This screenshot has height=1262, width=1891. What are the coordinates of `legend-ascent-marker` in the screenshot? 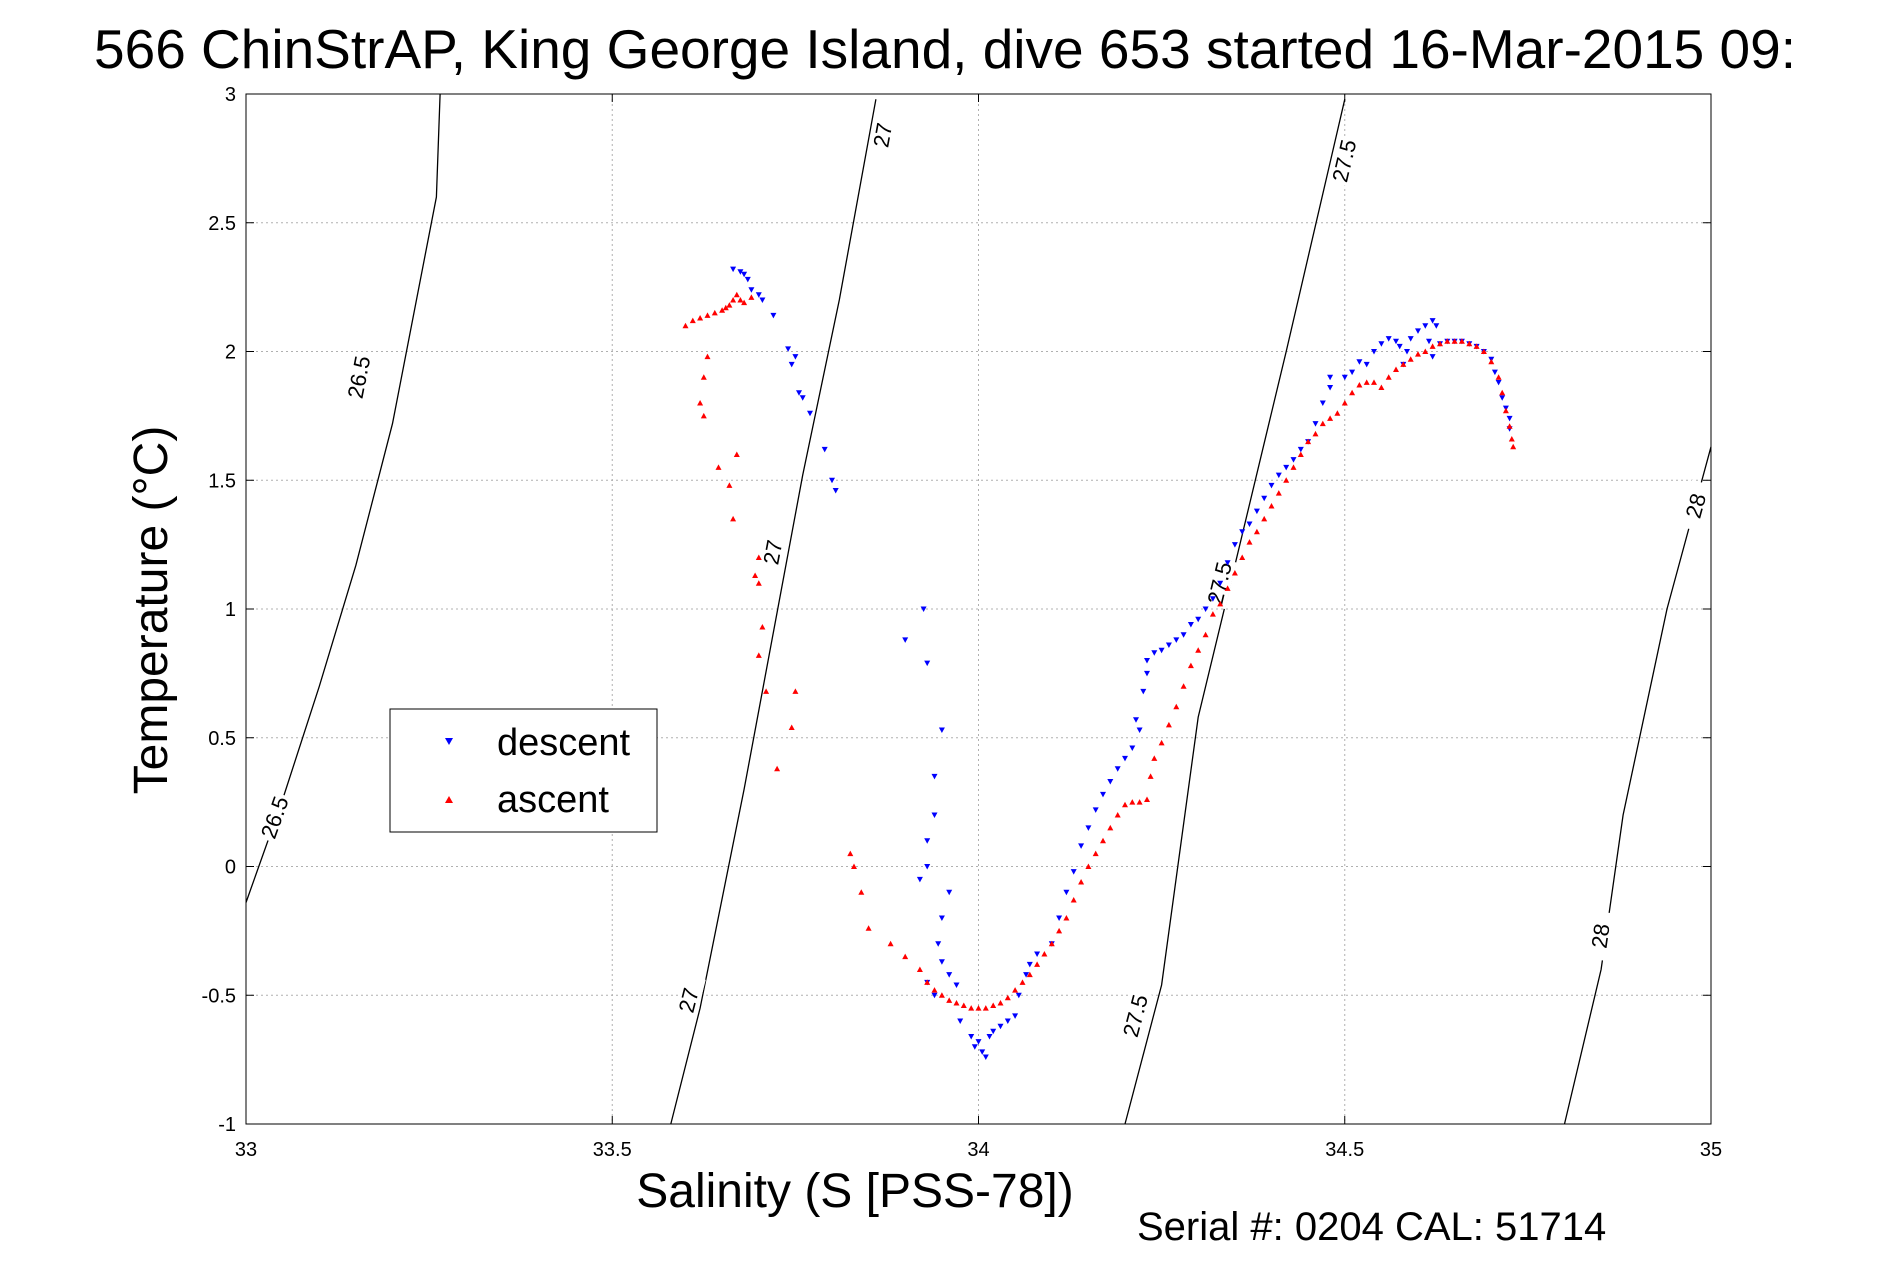 It's located at (449, 799).